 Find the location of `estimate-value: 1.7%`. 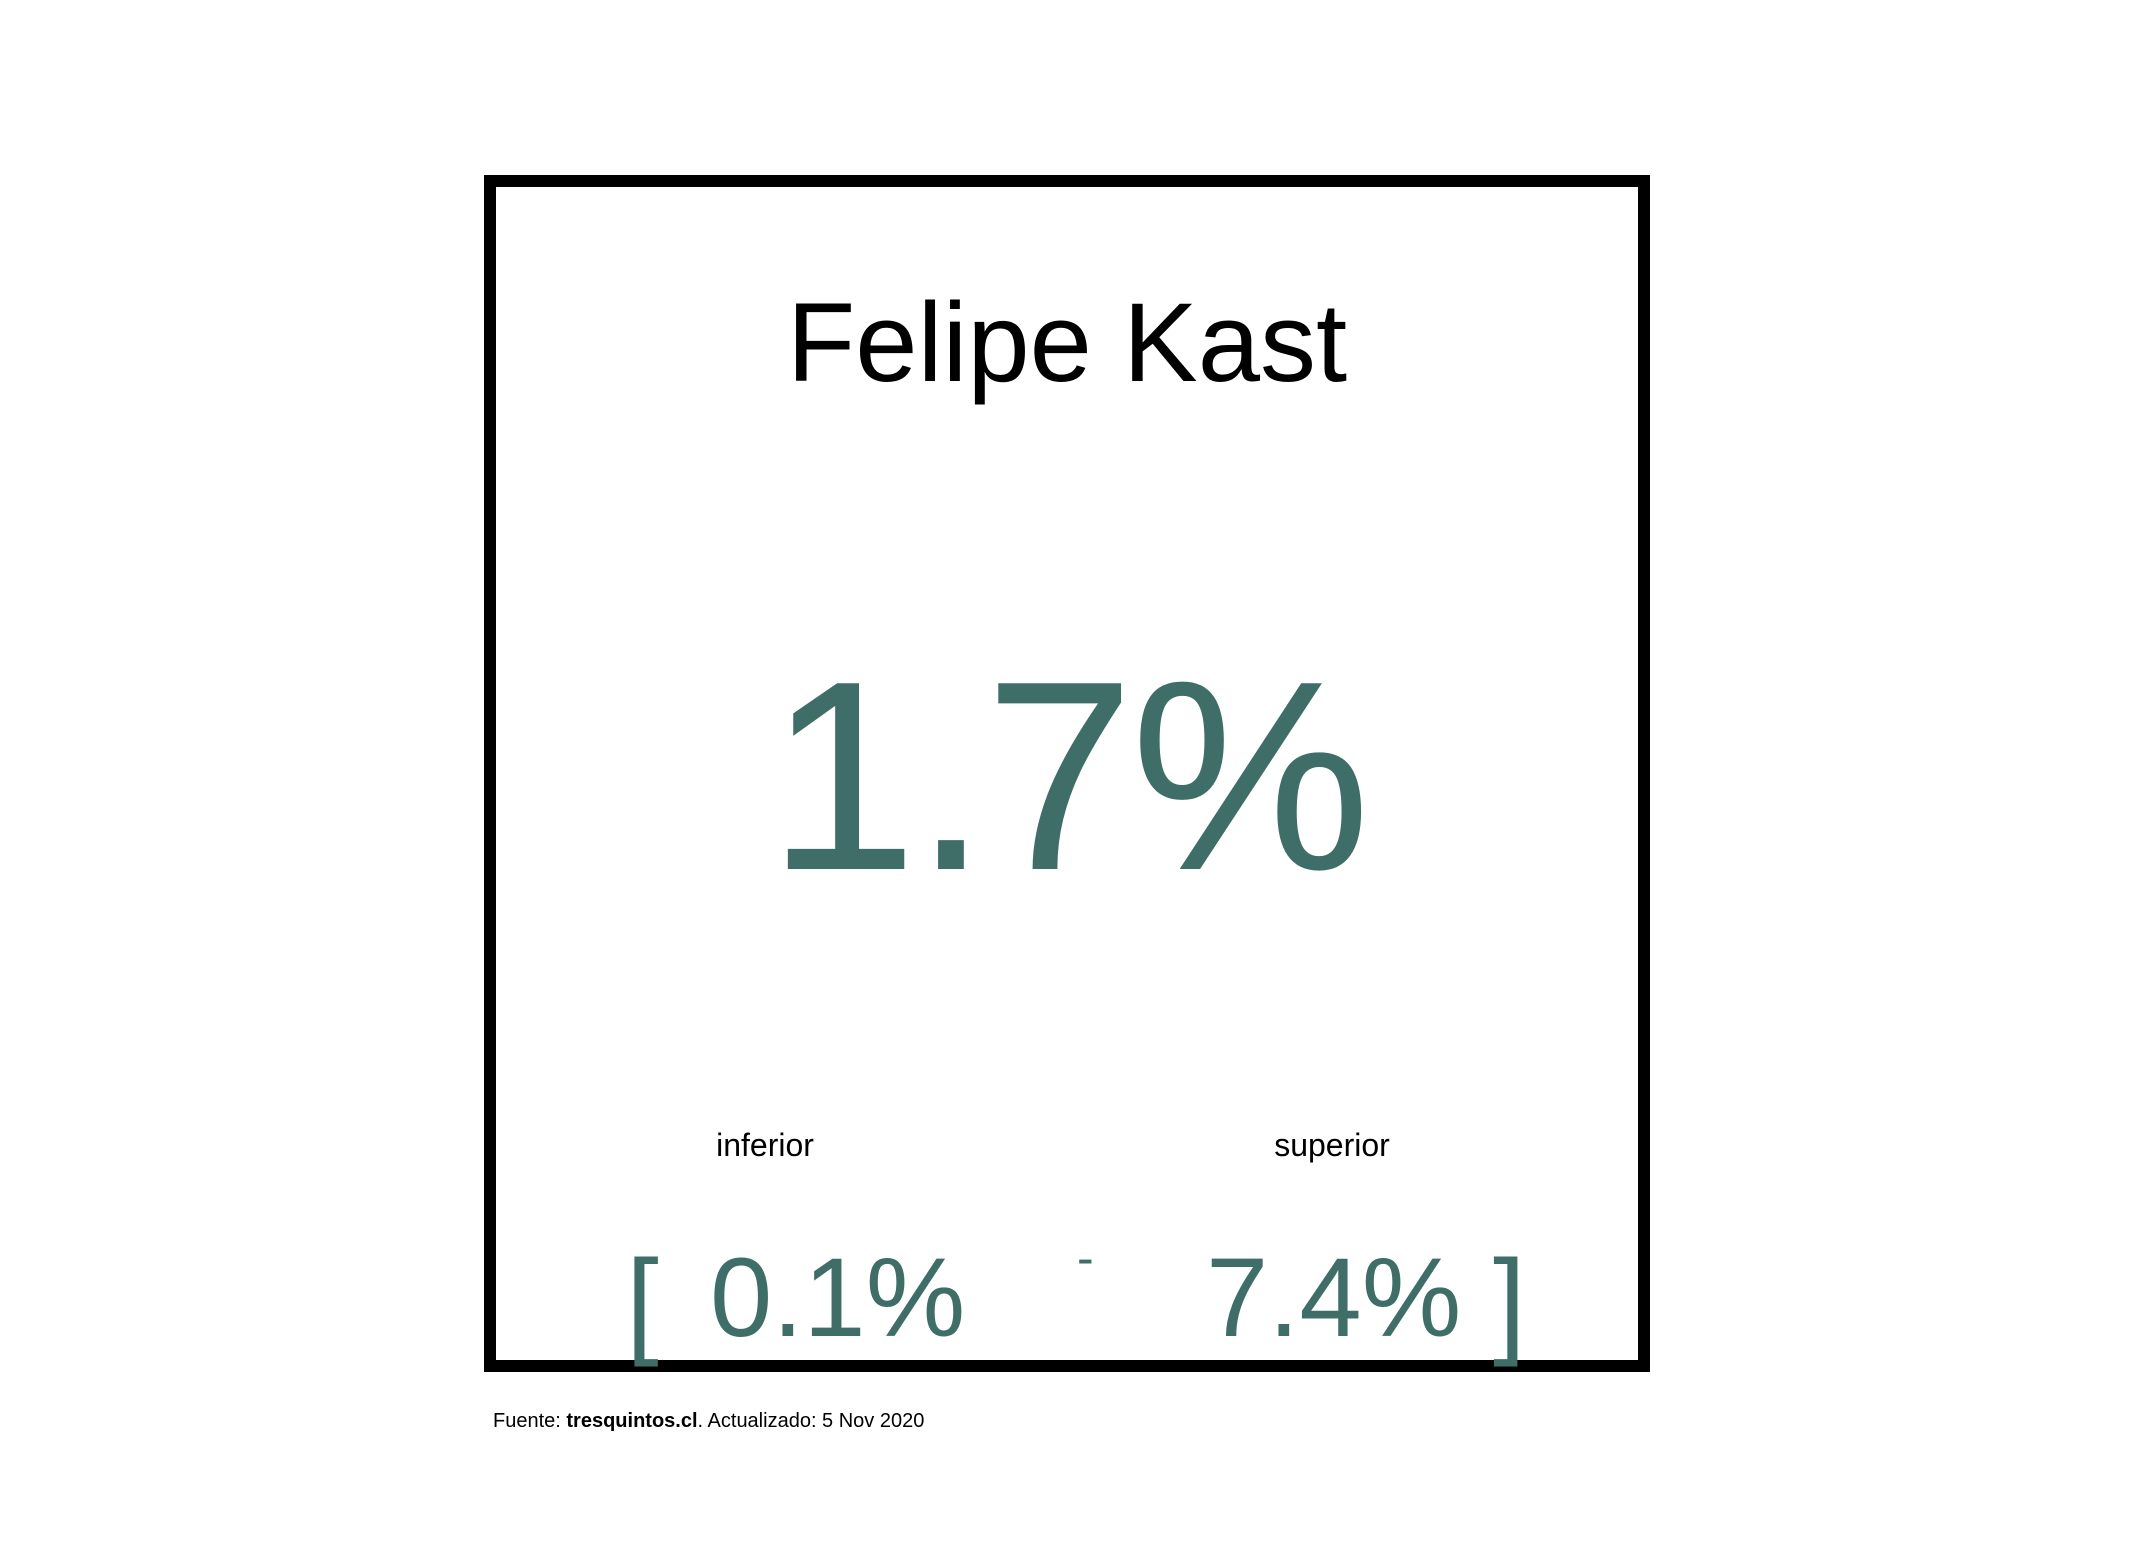

estimate-value: 1.7% is located at coordinates (1068, 776).